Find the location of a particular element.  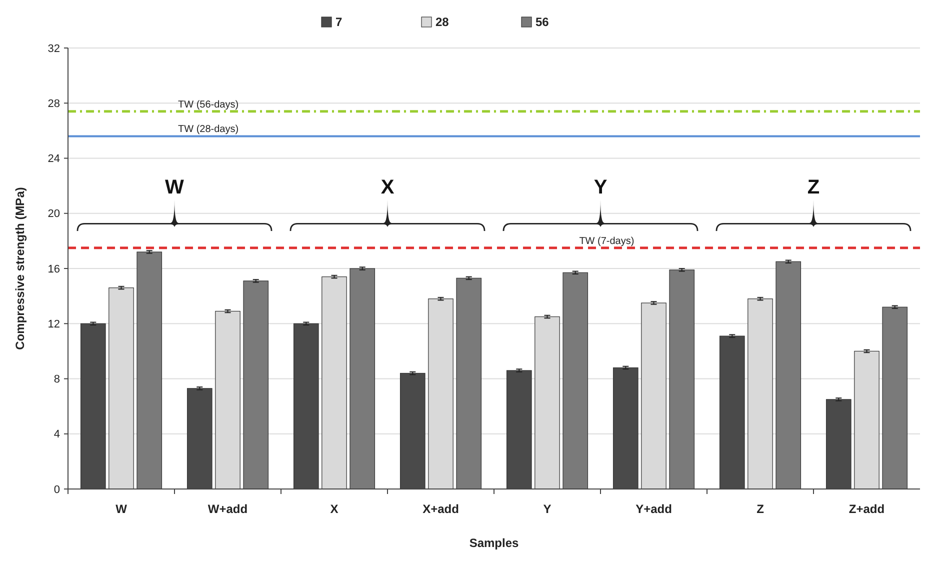

y-tick-label: 16 is located at coordinates (54, 269).